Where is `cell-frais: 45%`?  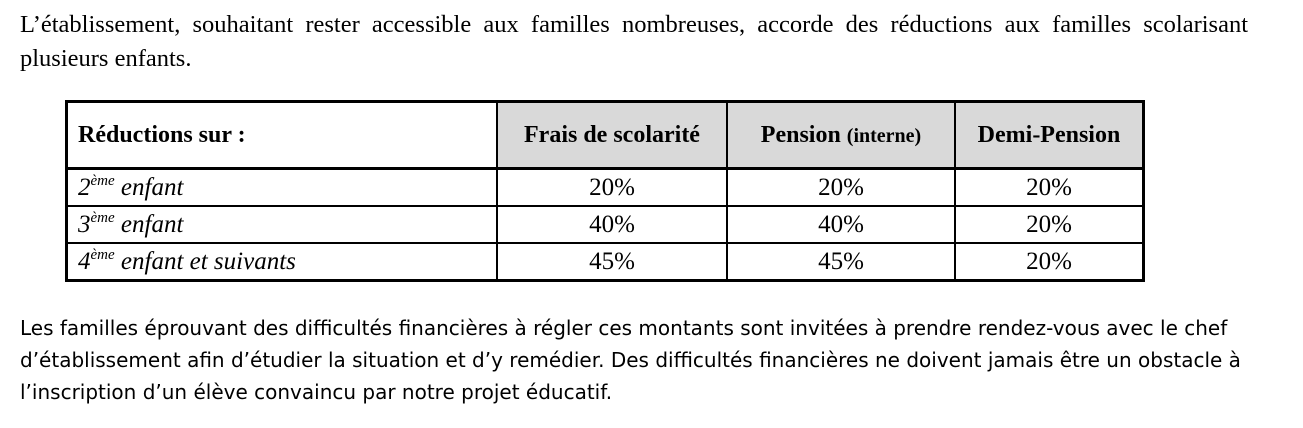
cell-frais: 45% is located at coordinates (612, 262).